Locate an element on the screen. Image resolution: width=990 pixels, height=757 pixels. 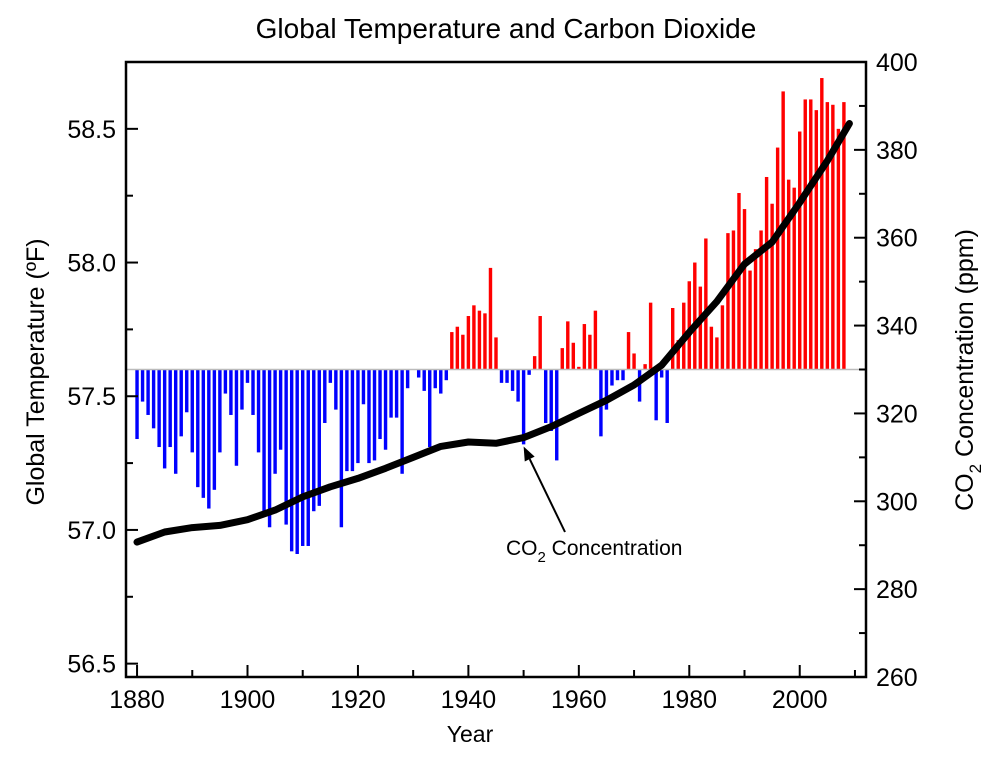
temperature-bar-1965 is located at coordinates (606, 389).